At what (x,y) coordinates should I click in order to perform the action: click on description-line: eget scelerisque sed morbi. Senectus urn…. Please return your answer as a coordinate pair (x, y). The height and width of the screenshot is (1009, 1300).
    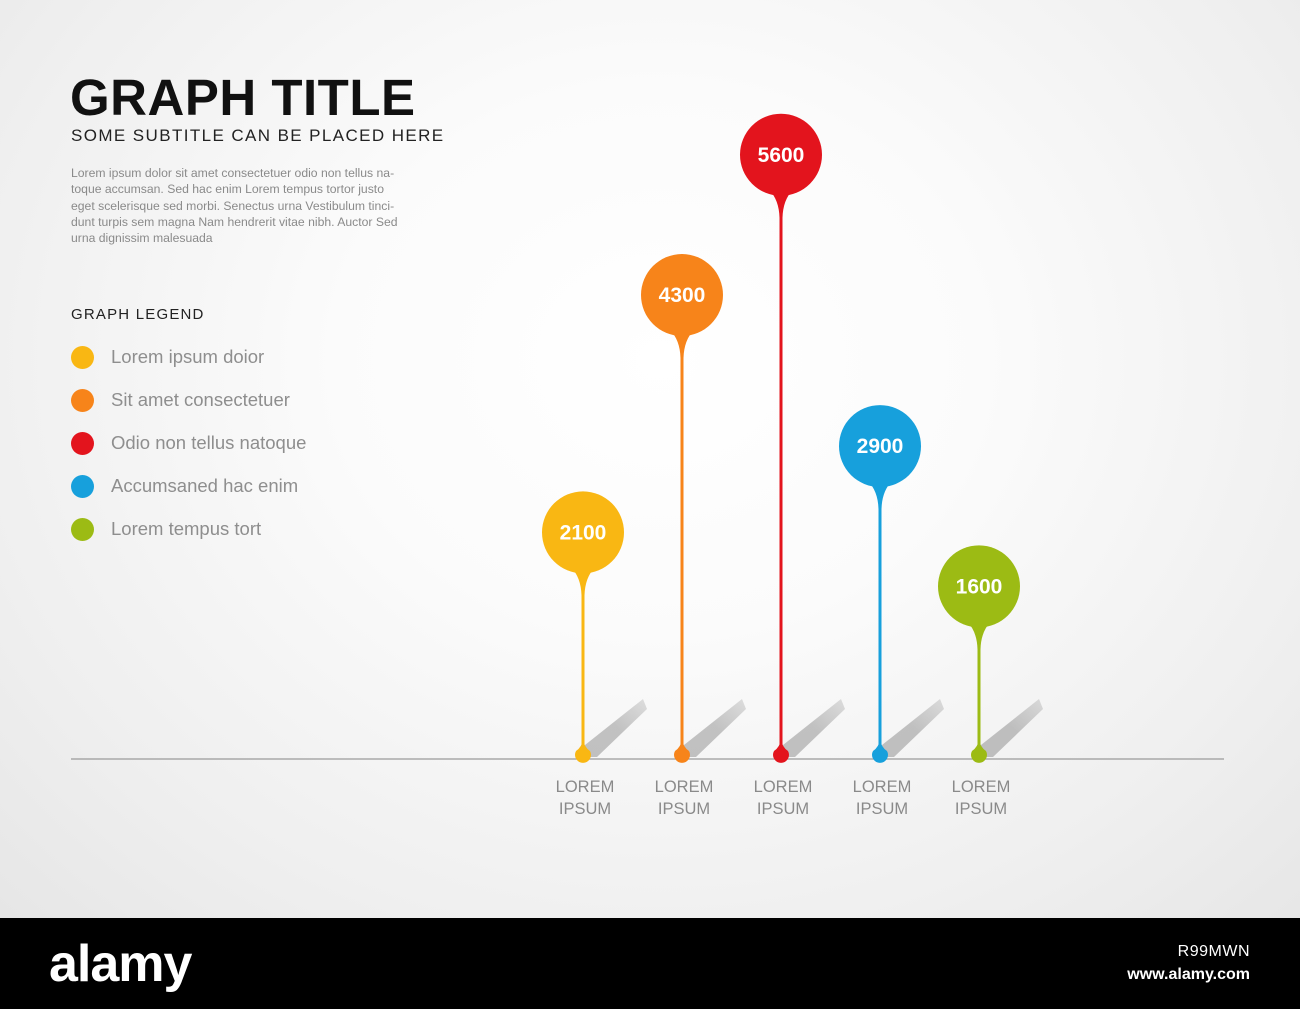
    Looking at the image, I should click on (233, 205).